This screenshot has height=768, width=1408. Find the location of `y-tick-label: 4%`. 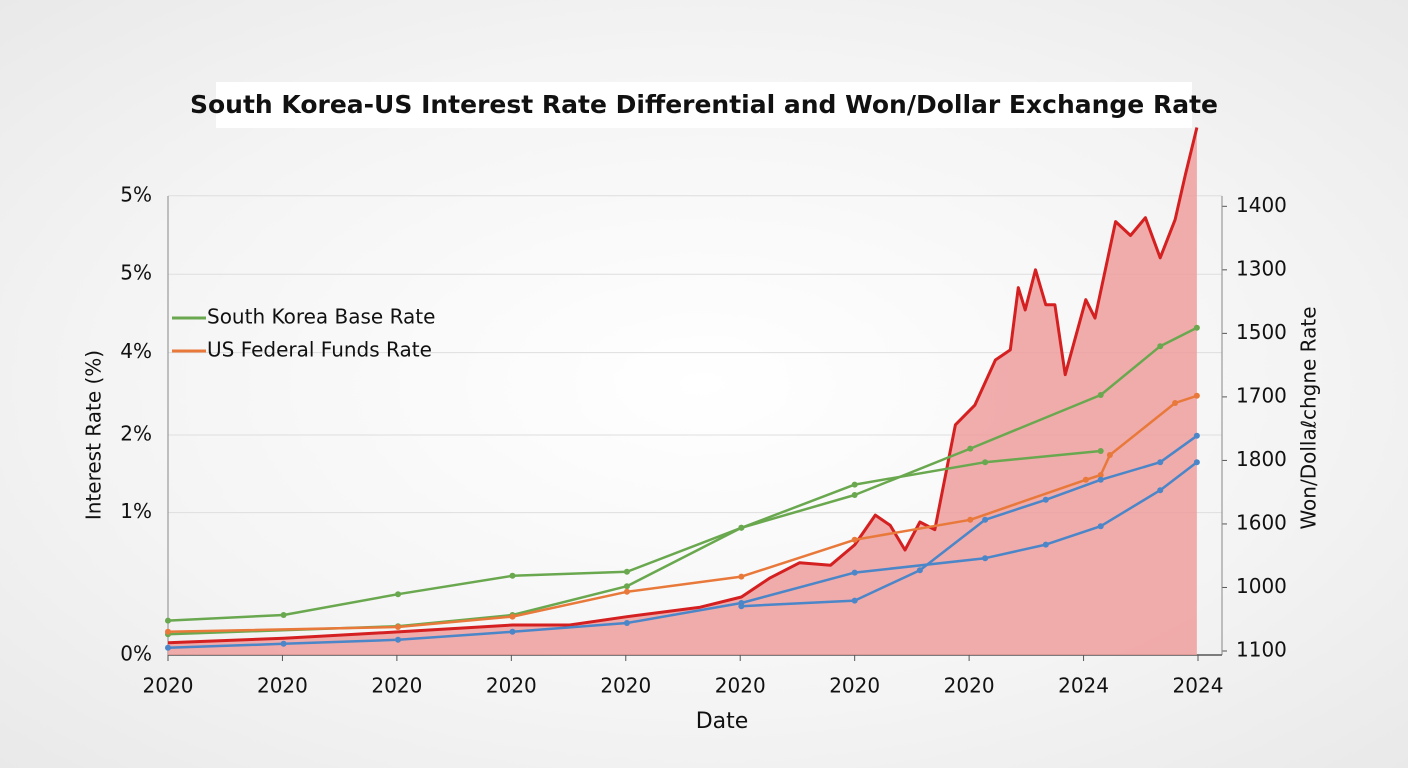

y-tick-label: 4% is located at coordinates (136, 351).